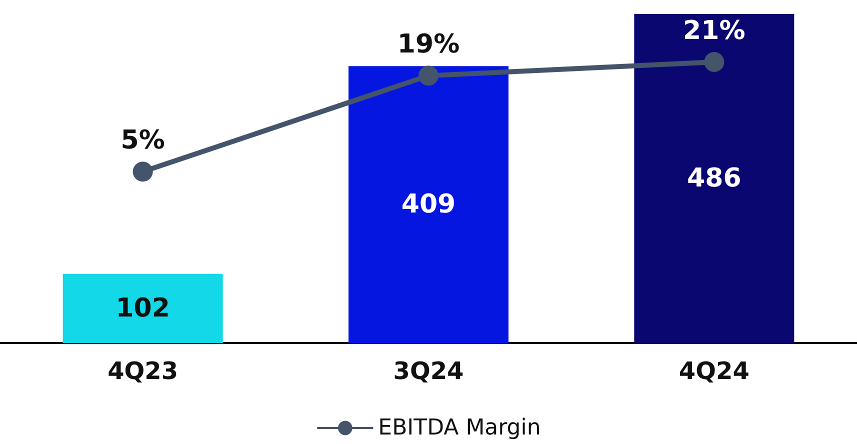 Image resolution: width=857 pixels, height=444 pixels. I want to click on x-tick-label: 3Q24, so click(428, 371).